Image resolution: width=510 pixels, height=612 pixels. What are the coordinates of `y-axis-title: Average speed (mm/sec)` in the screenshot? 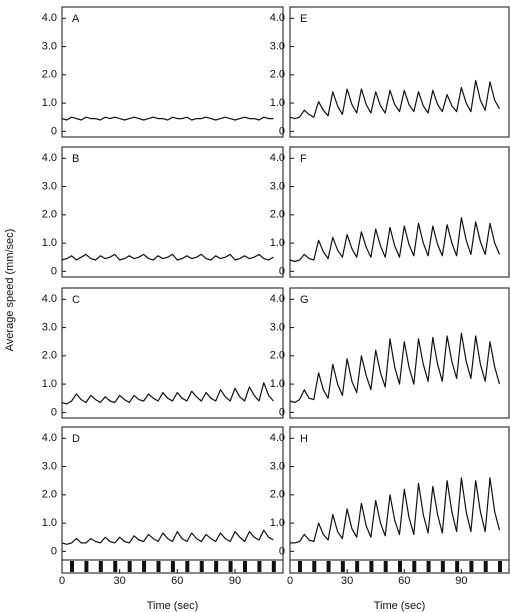 It's located at (10, 290).